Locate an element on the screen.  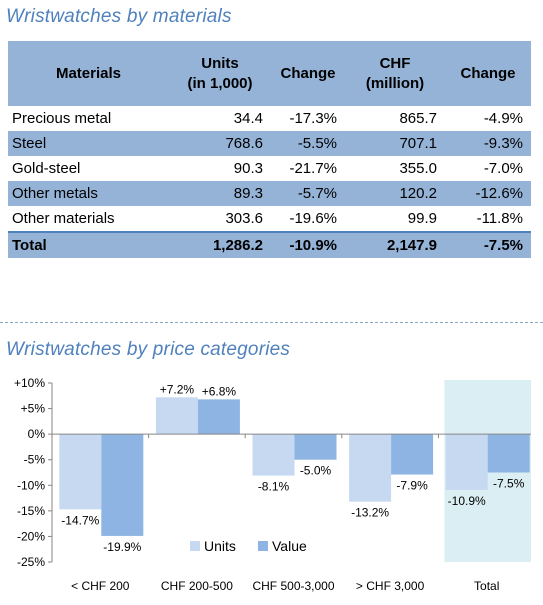
cell-units-change: -19.6% is located at coordinates (313, 218).